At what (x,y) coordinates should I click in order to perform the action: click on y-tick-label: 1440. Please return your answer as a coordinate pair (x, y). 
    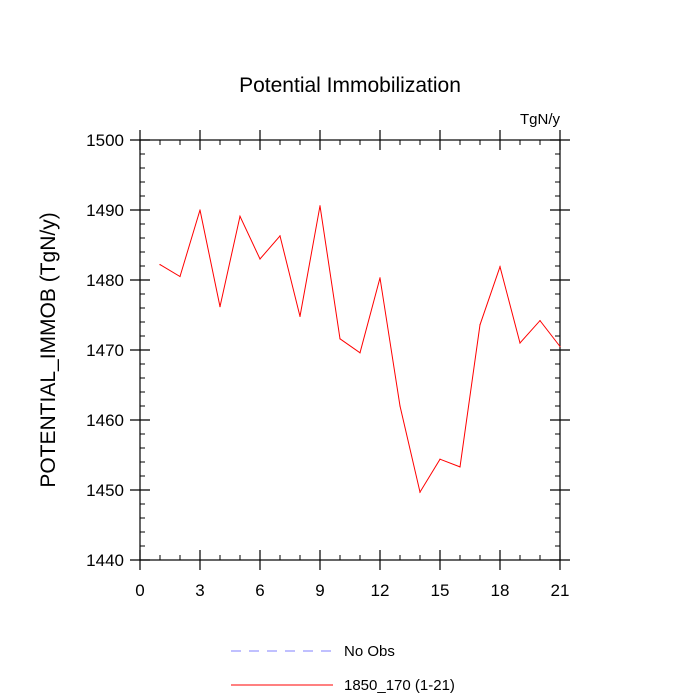
    Looking at the image, I should click on (105, 560).